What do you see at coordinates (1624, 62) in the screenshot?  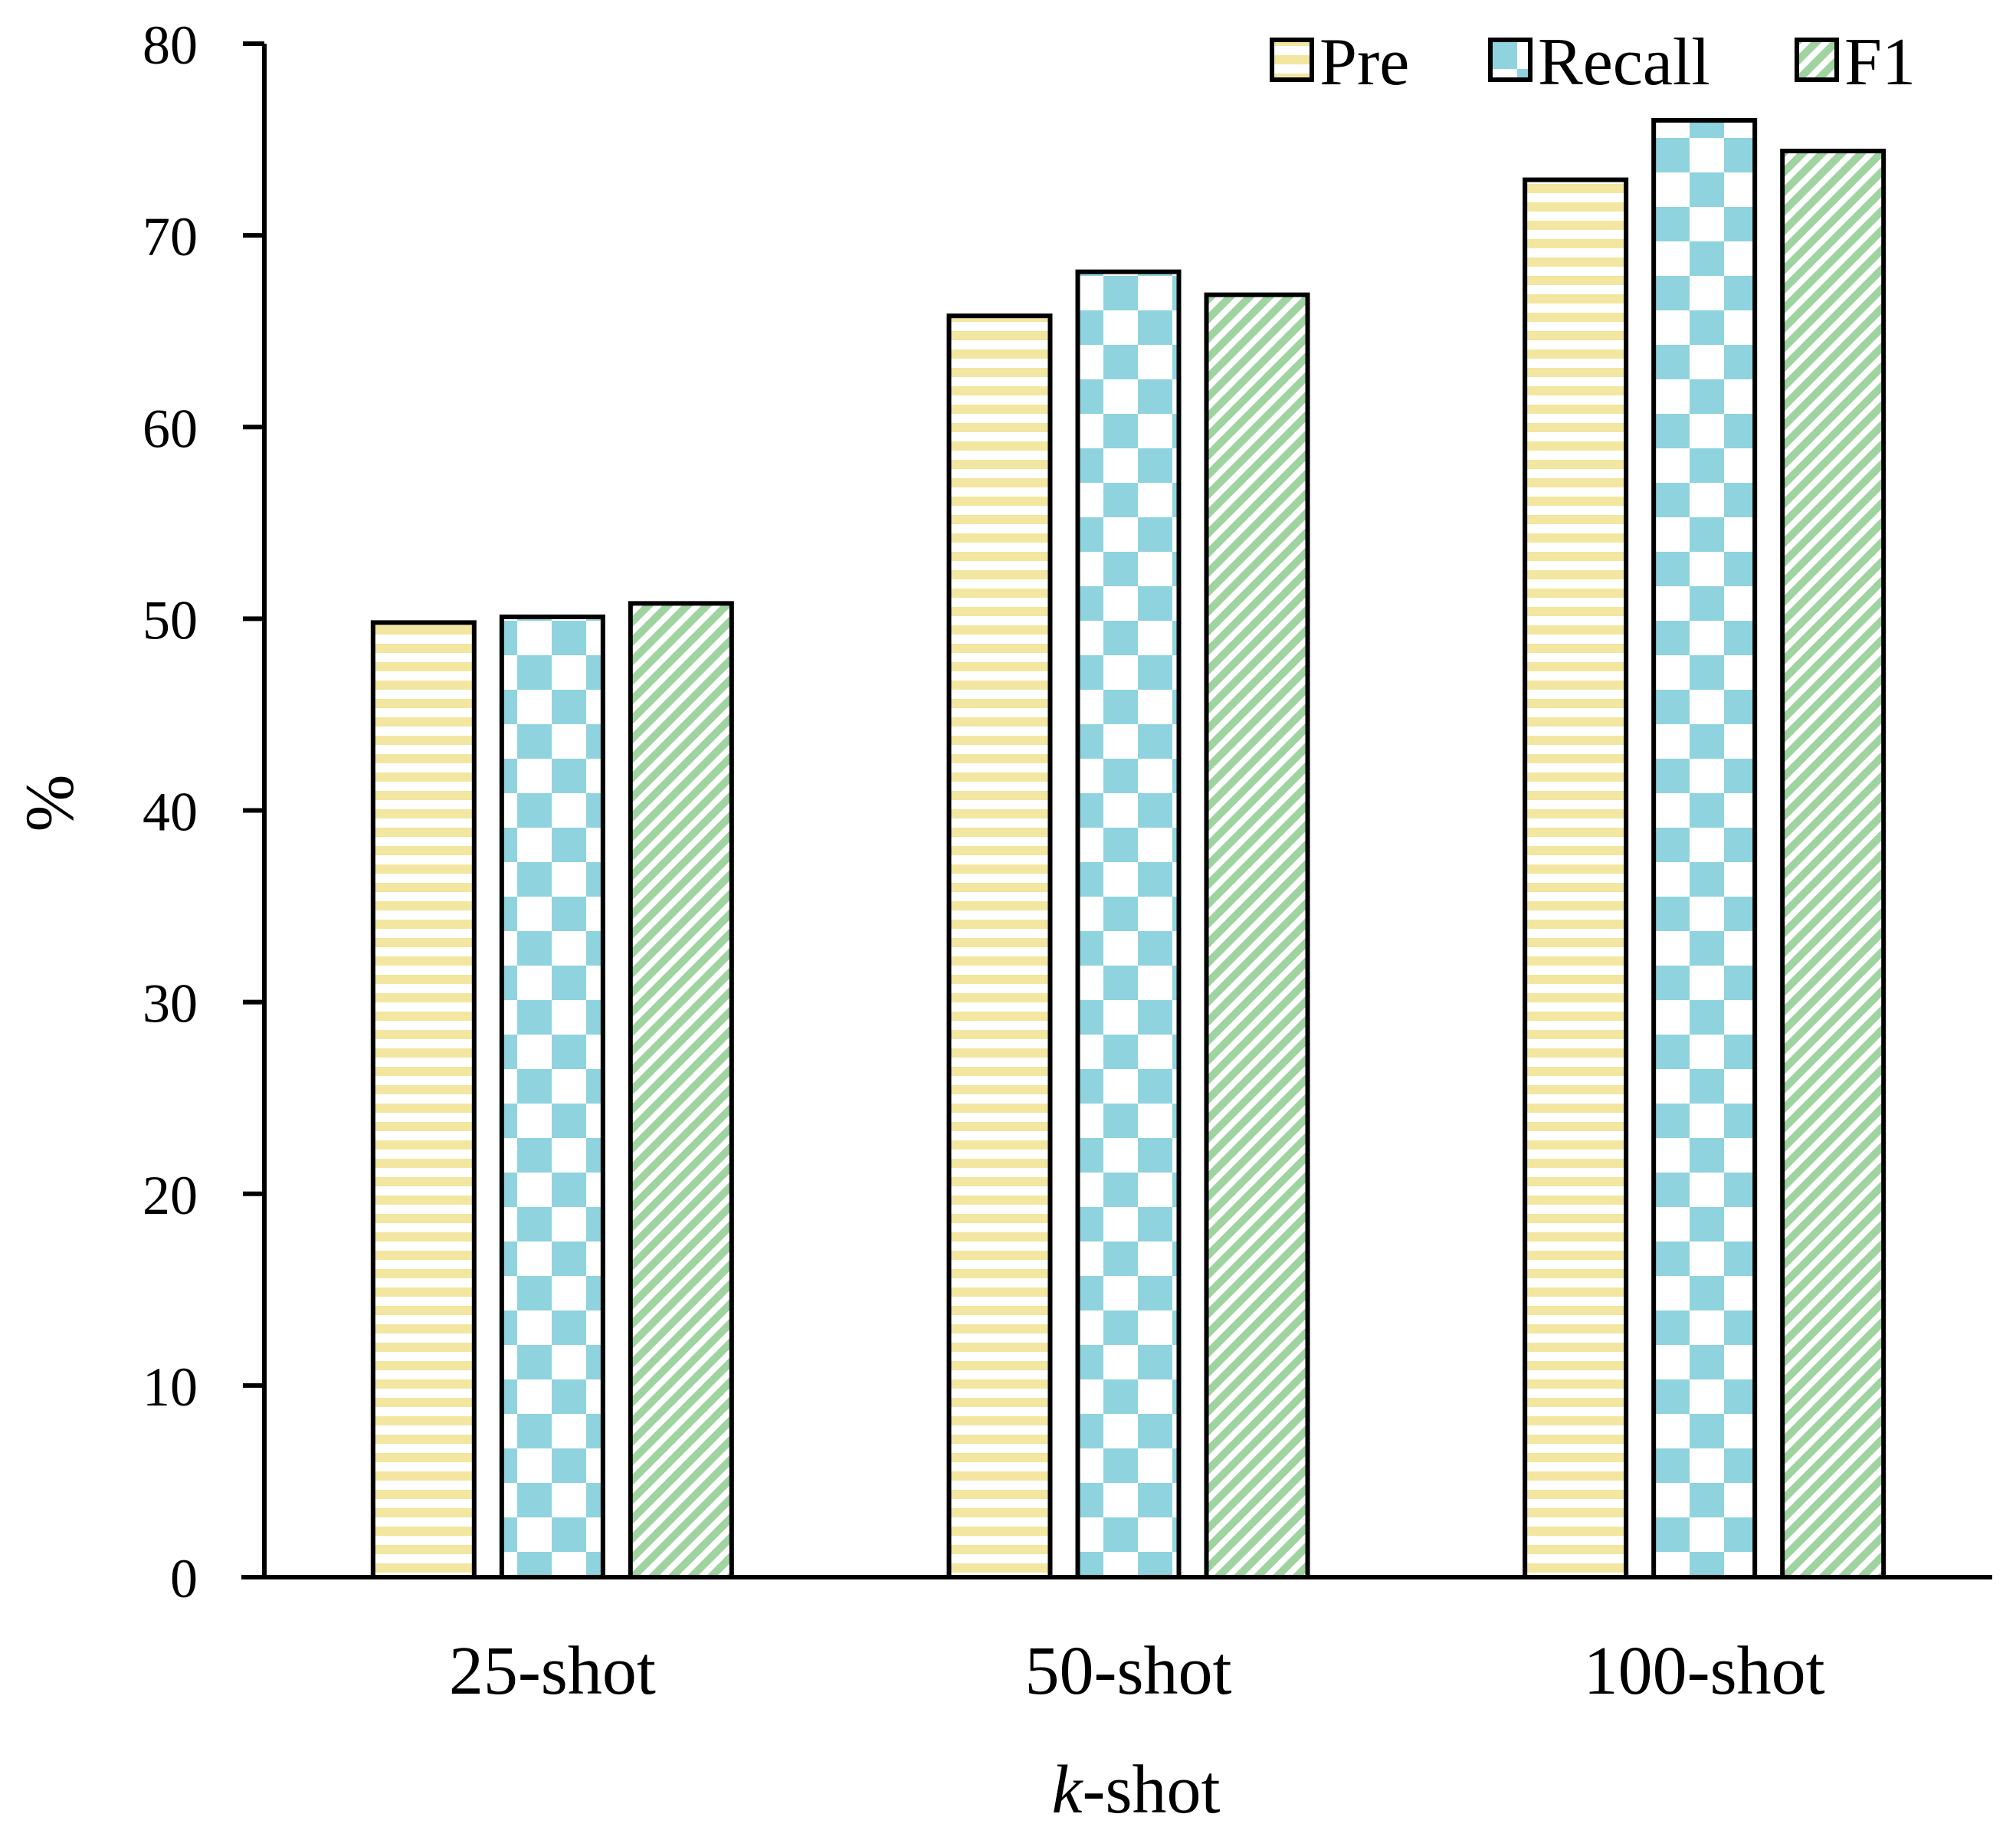 I see `legend-label-recall: Recall` at bounding box center [1624, 62].